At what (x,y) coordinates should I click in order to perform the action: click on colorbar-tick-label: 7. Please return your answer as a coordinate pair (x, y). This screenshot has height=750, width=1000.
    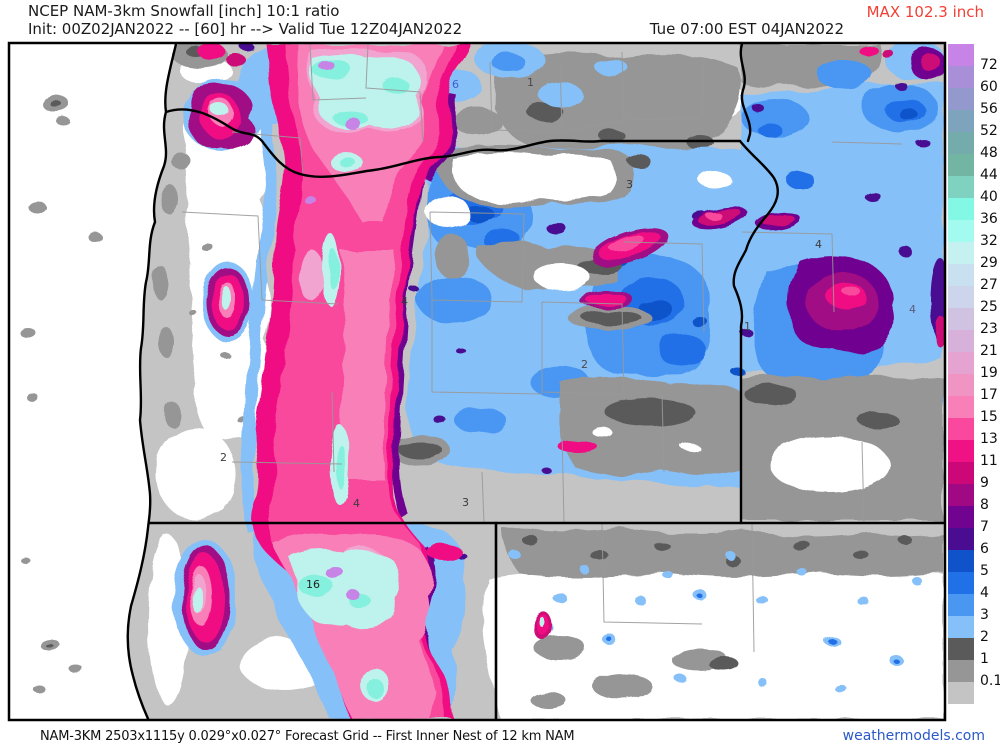
    Looking at the image, I should click on (984, 527).